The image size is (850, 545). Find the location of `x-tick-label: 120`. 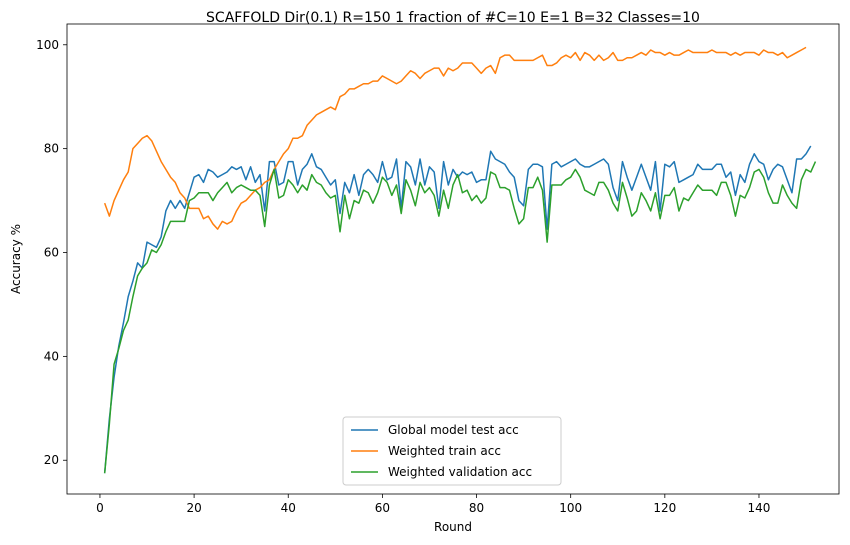

x-tick-label: 120 is located at coordinates (664, 508).